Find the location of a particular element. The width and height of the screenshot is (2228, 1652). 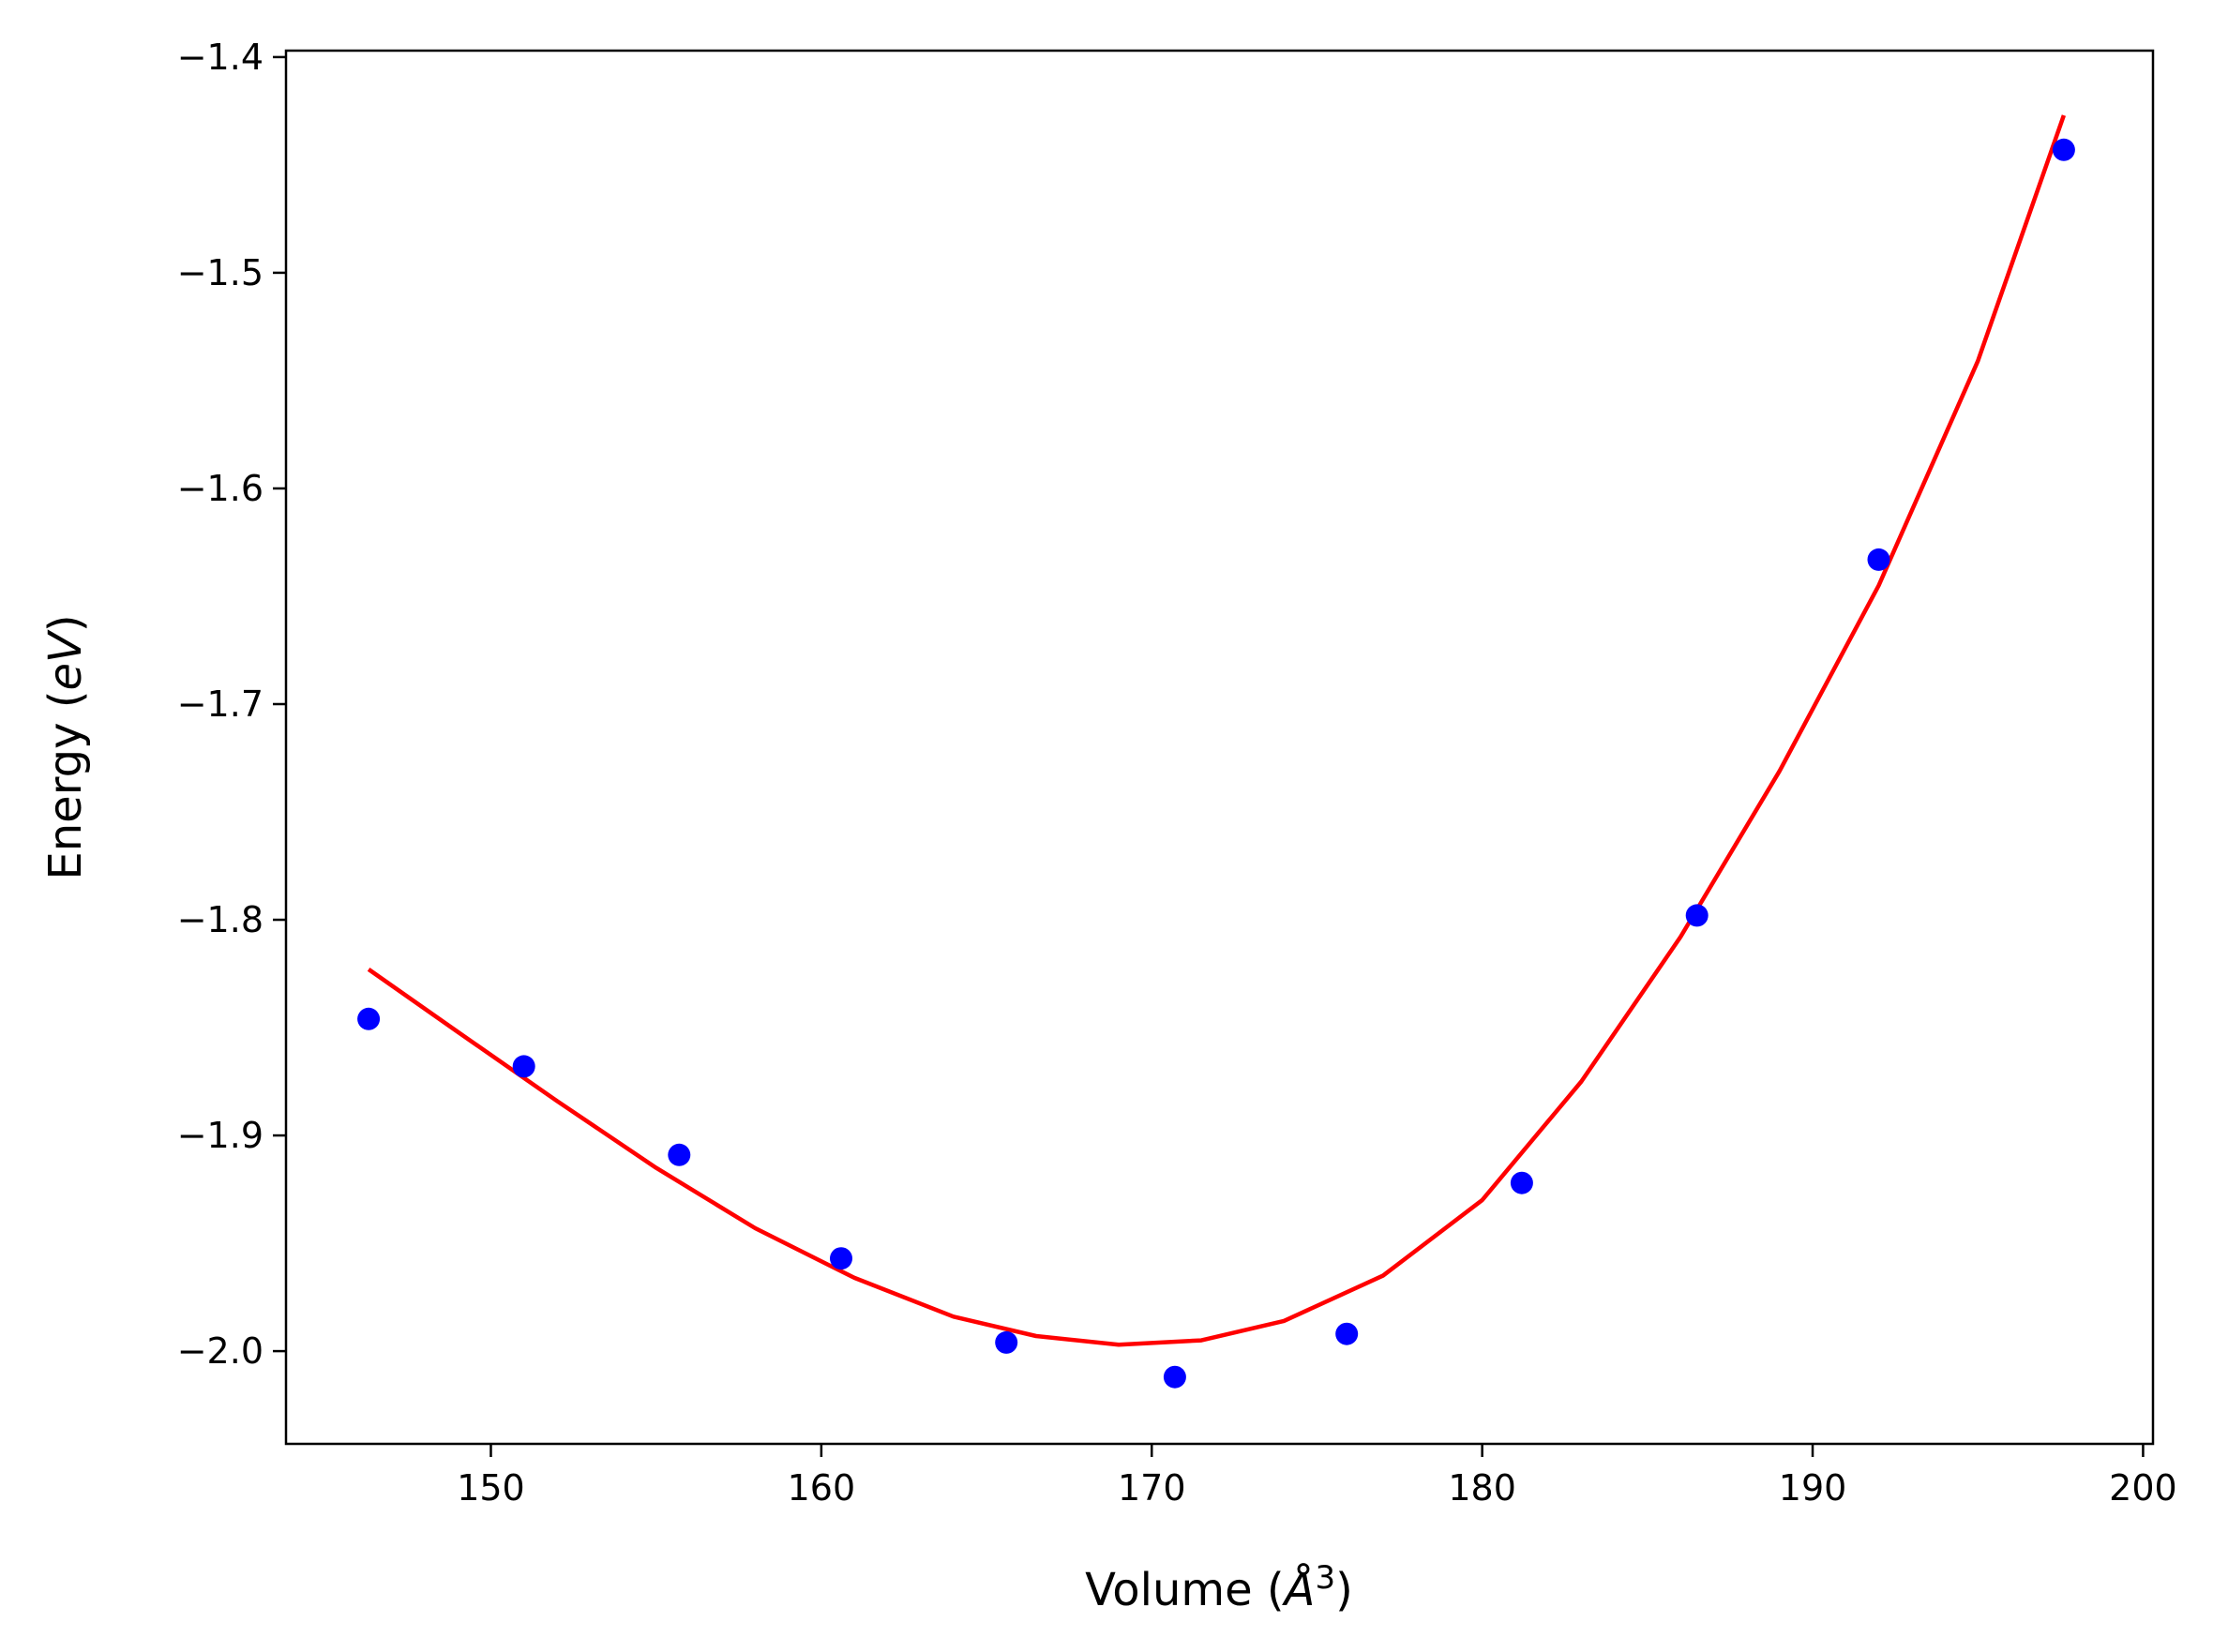

x-tick-label: 200 is located at coordinates (2143, 1488).